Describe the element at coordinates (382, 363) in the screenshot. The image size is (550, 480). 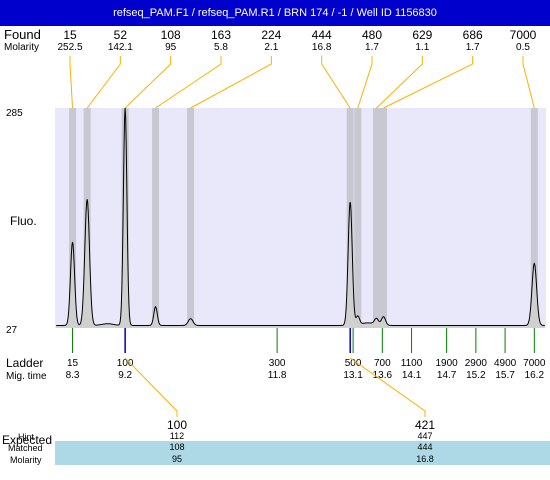
I see `ladder-size-label: 700` at that location.